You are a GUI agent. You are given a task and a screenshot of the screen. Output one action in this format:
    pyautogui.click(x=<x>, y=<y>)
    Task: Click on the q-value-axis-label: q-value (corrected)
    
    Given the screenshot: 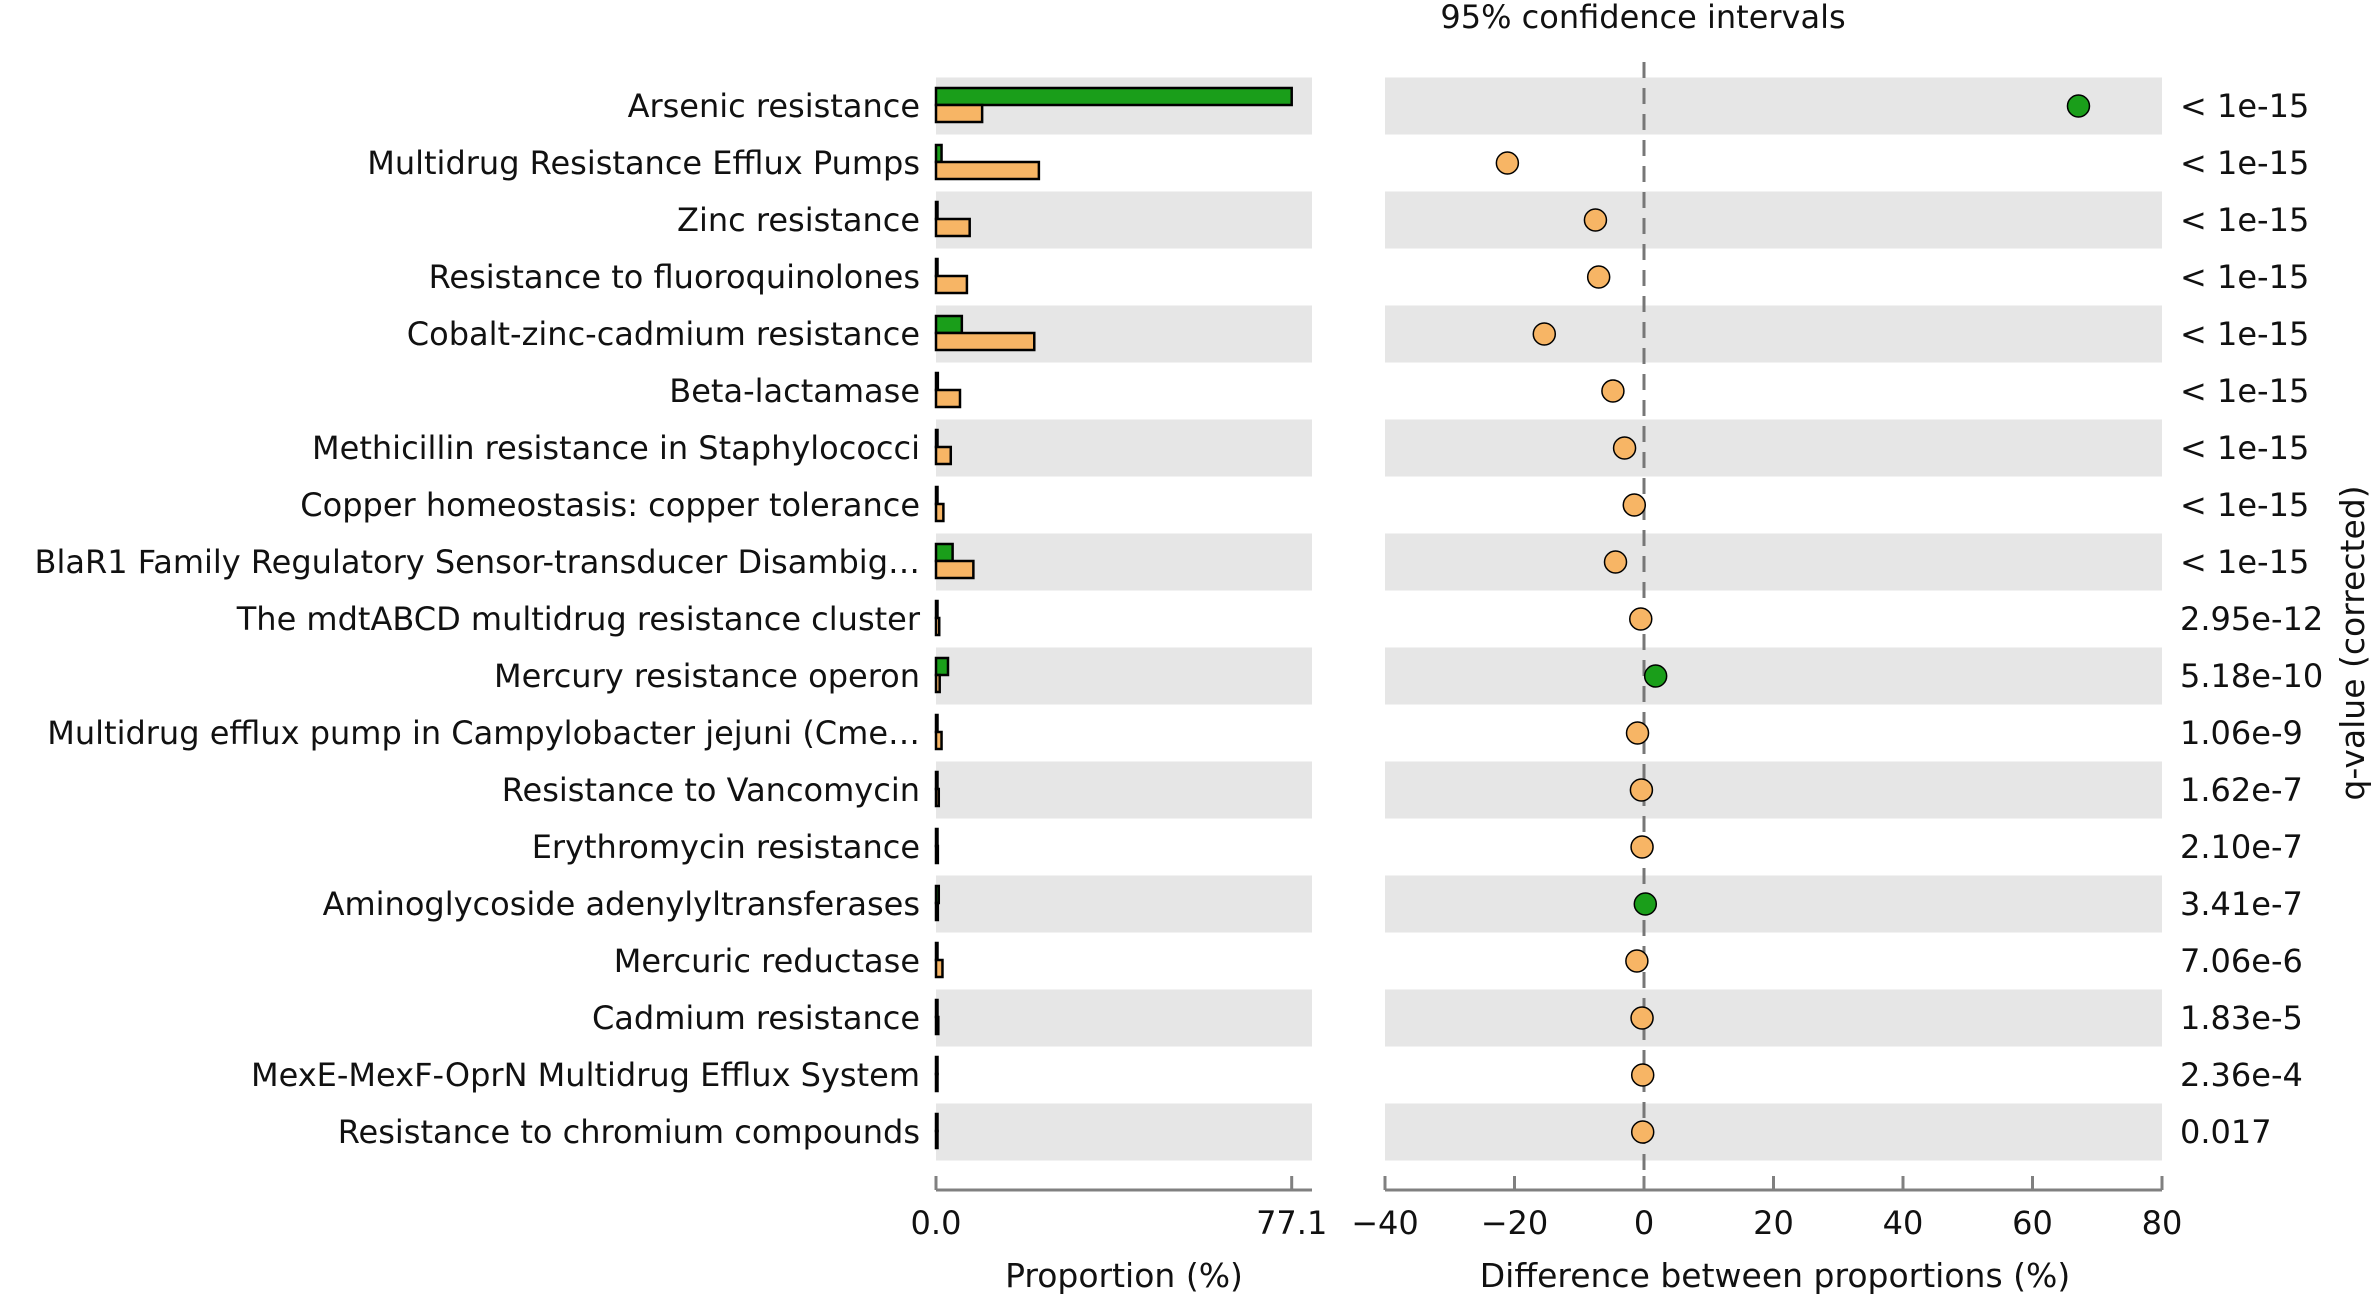 What is the action you would take?
    pyautogui.click(x=2352, y=642)
    